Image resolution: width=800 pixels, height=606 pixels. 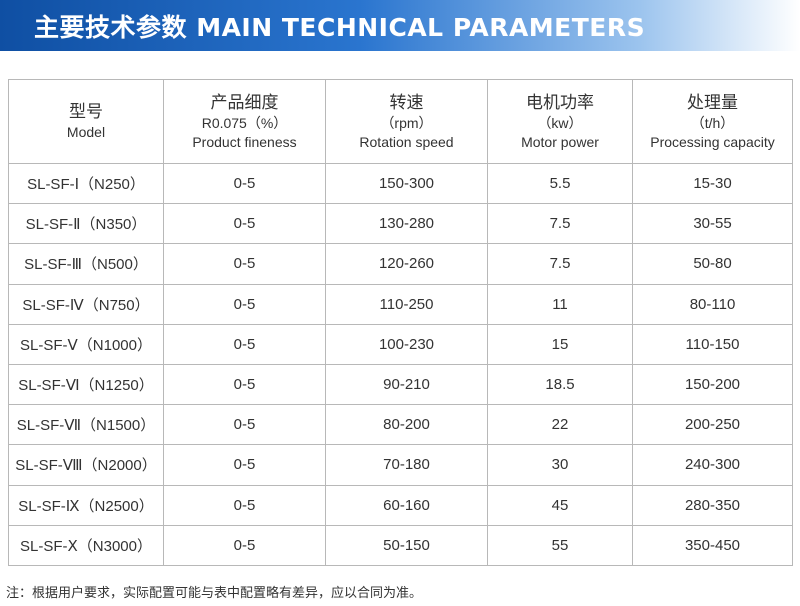 I want to click on cell-capacity: 30-55, so click(x=712, y=224).